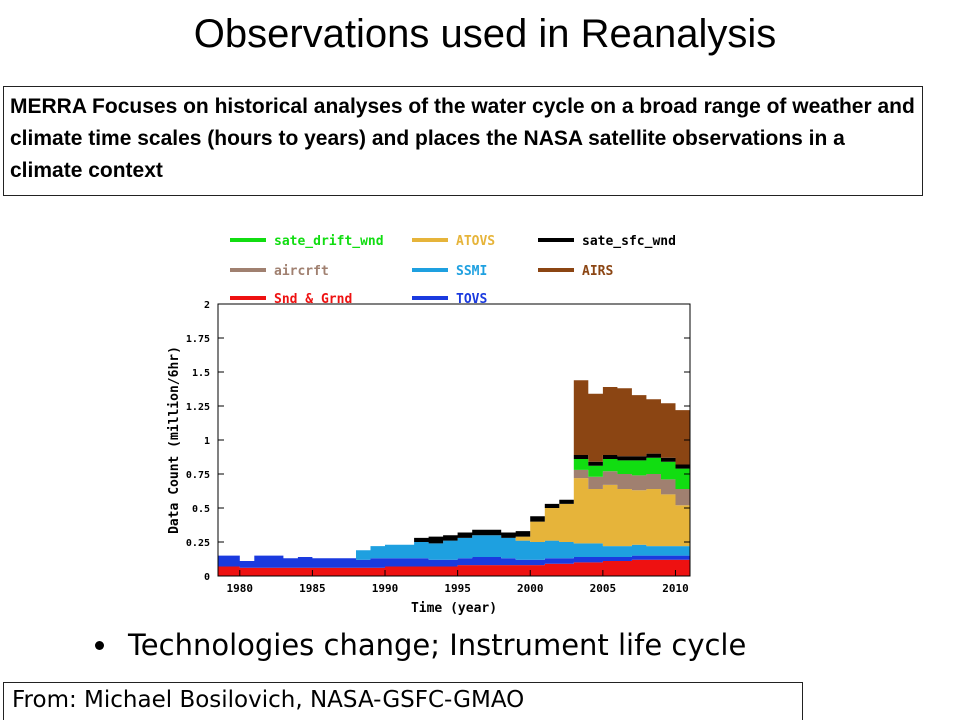  Describe the element at coordinates (174, 440) in the screenshot. I see `y-axis-label: Data Count (million/6hr)` at that location.